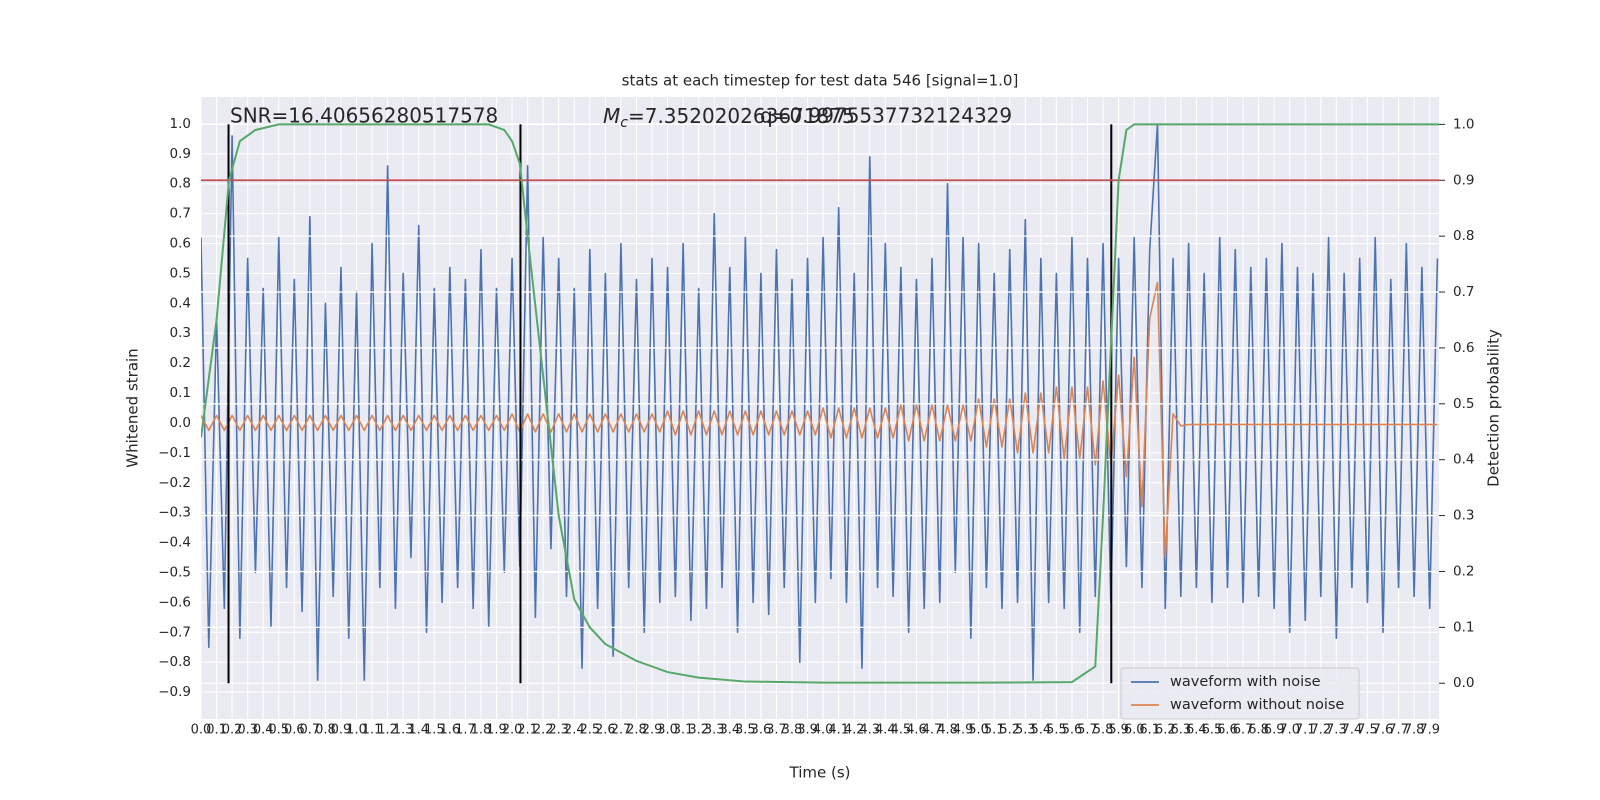  Describe the element at coordinates (174, 483) in the screenshot. I see `y-tick-label: −0.2` at that location.